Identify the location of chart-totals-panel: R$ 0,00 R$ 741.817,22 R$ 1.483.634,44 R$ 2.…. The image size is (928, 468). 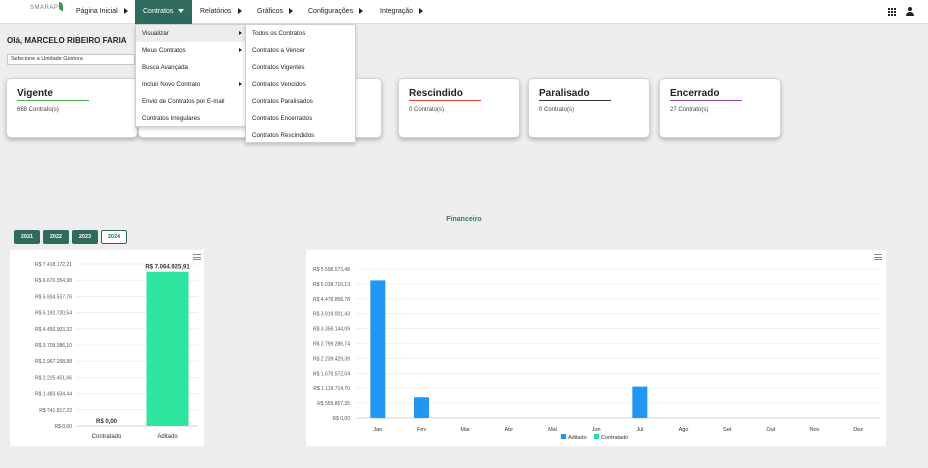
(107, 348).